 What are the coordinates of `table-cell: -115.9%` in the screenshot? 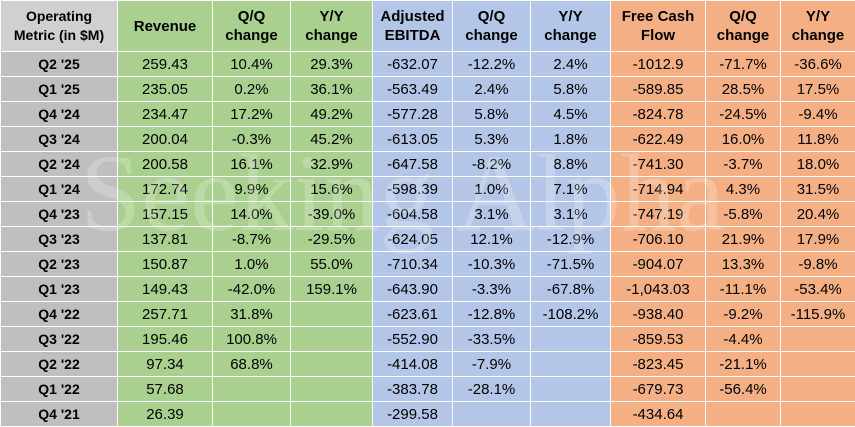 It's located at (817, 314).